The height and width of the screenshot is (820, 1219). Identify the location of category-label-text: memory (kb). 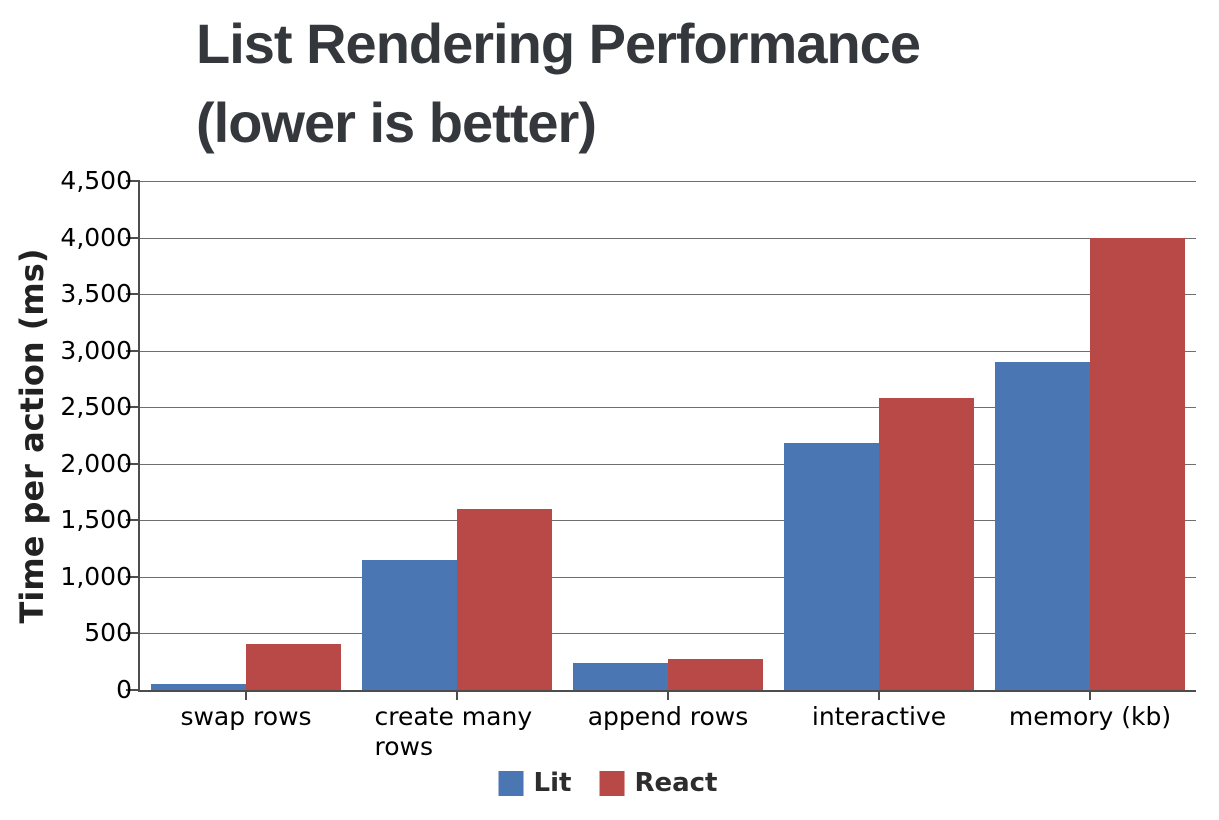
(1090, 716).